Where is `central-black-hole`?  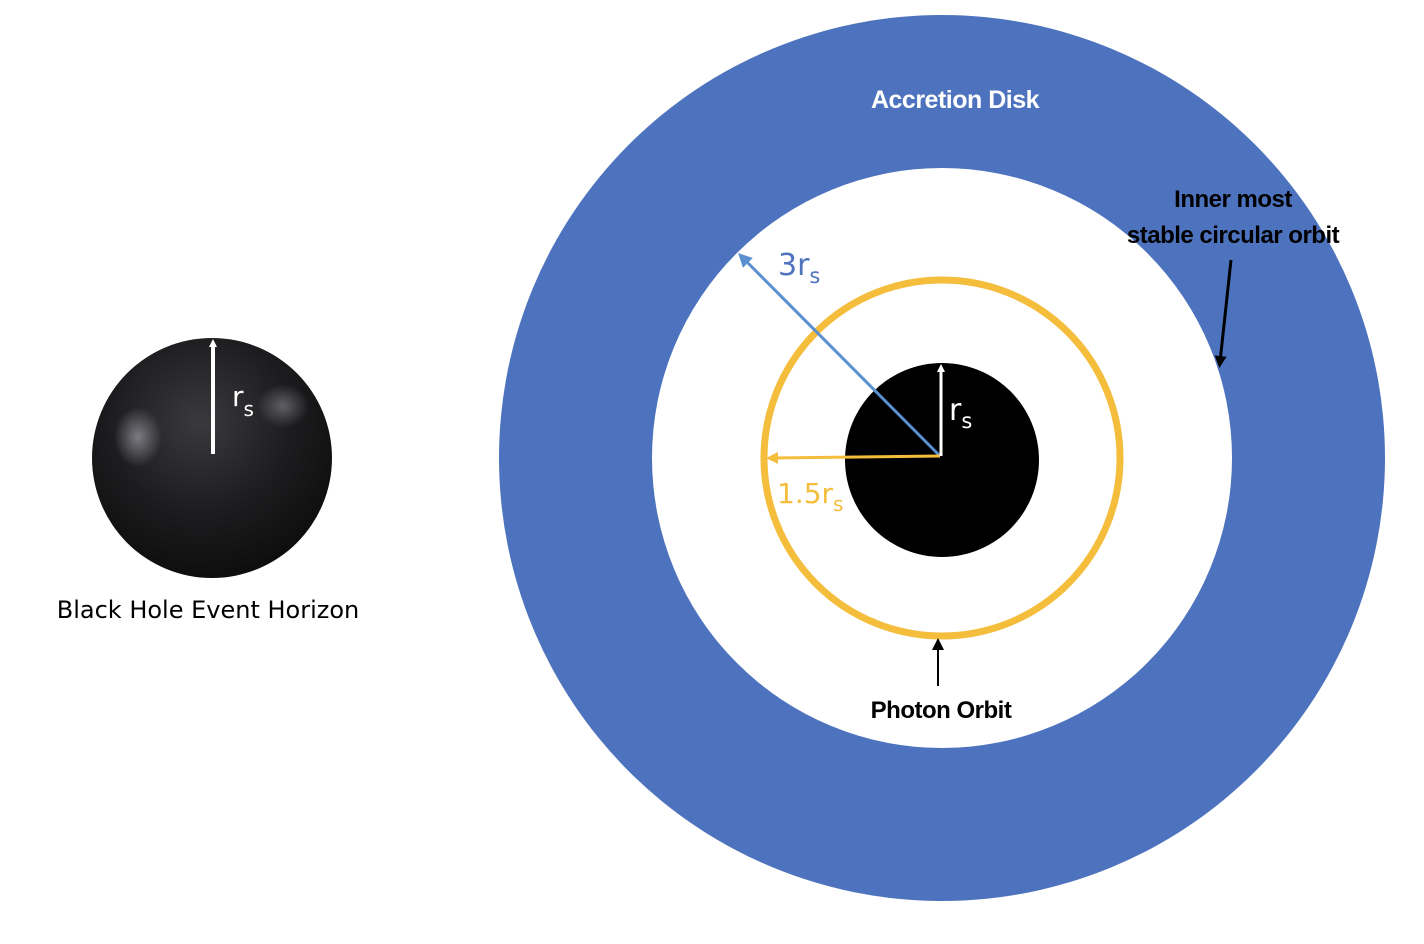
central-black-hole is located at coordinates (942, 460).